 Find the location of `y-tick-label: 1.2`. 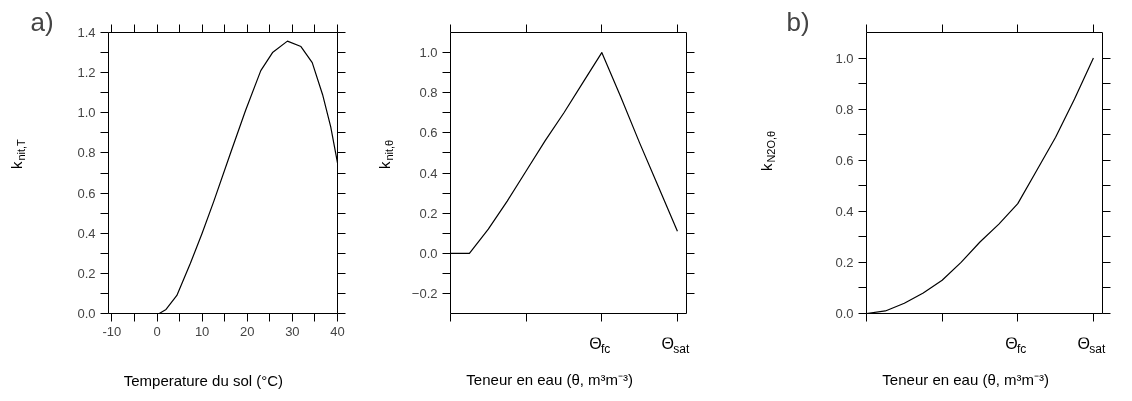

y-tick-label: 1.2 is located at coordinates (86, 73).